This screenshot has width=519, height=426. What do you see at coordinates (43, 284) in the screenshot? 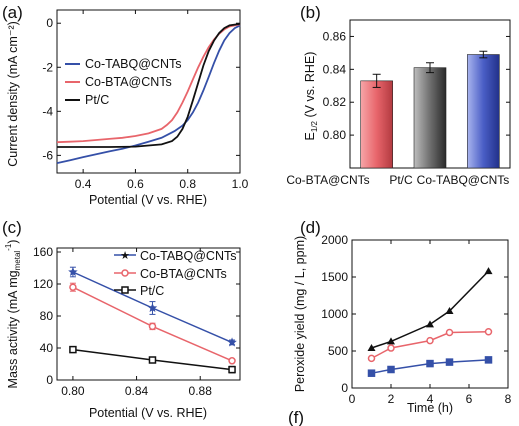
I see `y-tick-label: 120` at bounding box center [43, 284].